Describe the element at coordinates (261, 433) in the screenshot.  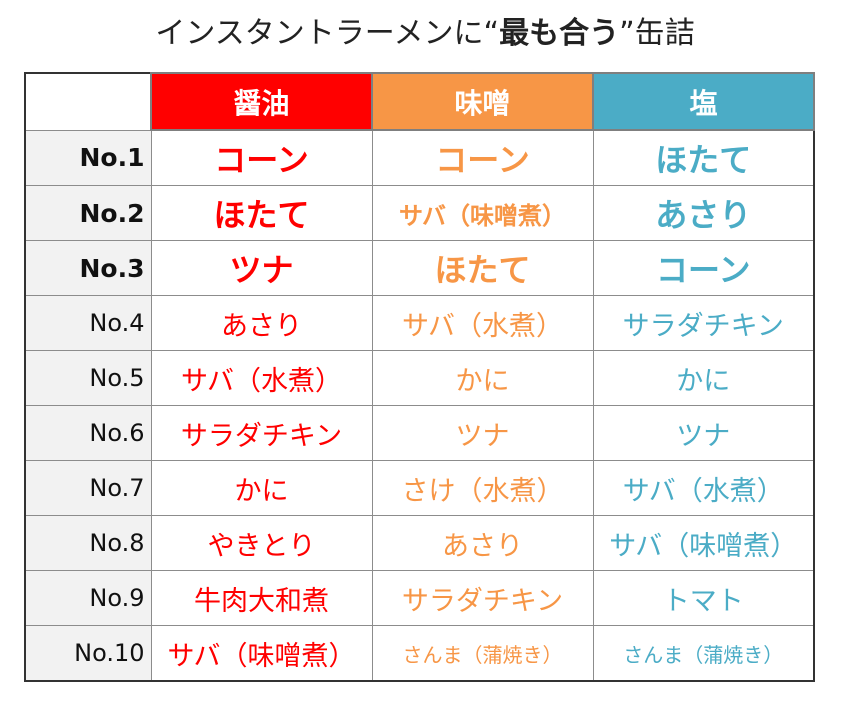
I see `shoyu-cell: サラダチキン` at that location.